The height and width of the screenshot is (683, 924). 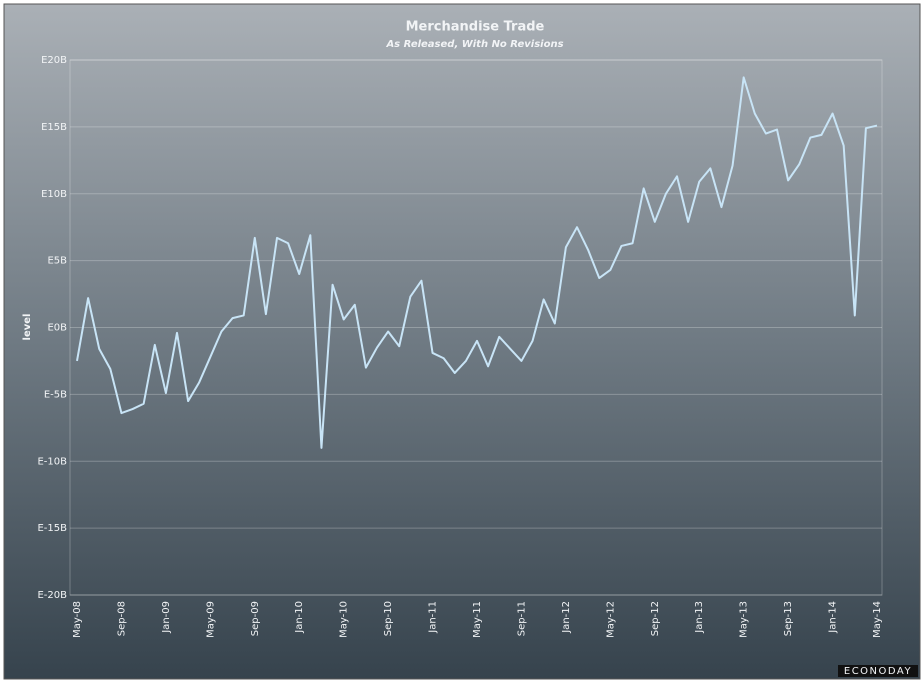 I want to click on y-tick-label: E5B, so click(x=57, y=261).